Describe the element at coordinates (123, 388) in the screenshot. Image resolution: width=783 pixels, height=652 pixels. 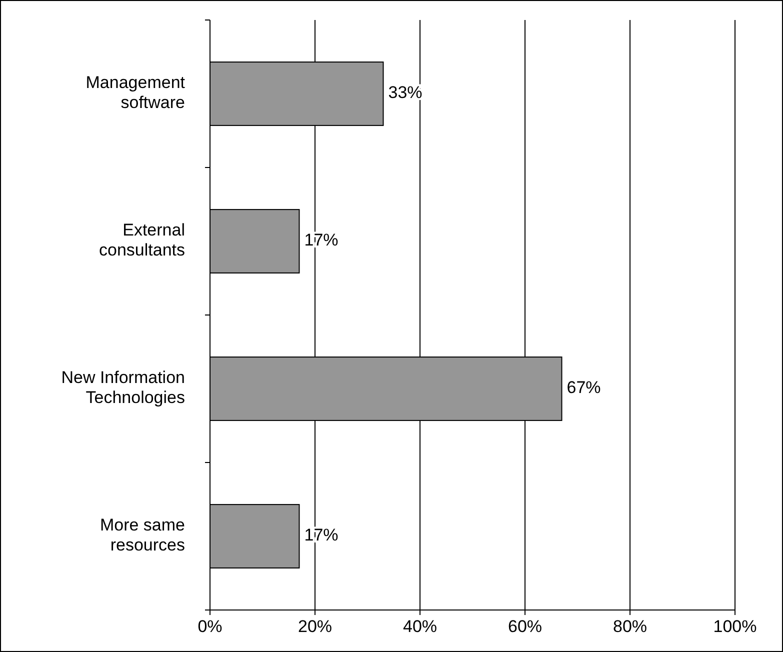
I see `y-tick-label: New Information Technologies` at that location.